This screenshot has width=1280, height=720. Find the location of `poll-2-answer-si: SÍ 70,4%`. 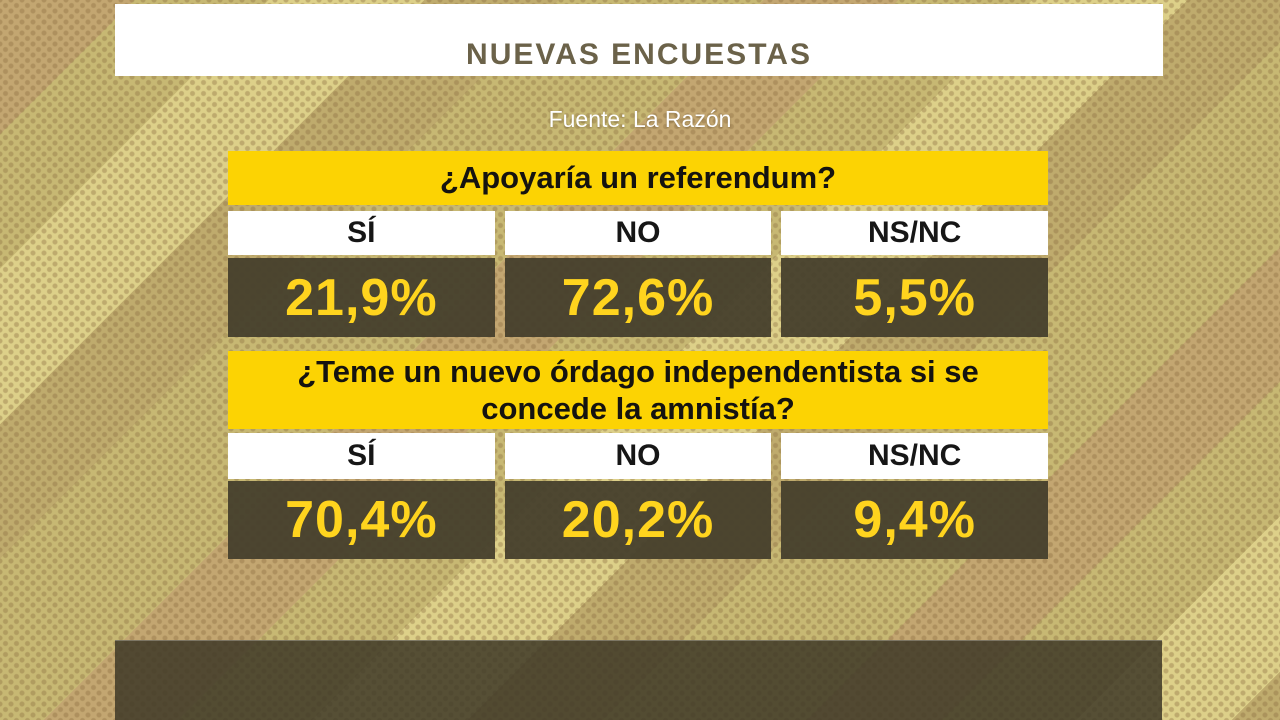

poll-2-answer-si: SÍ 70,4% is located at coordinates (361, 496).